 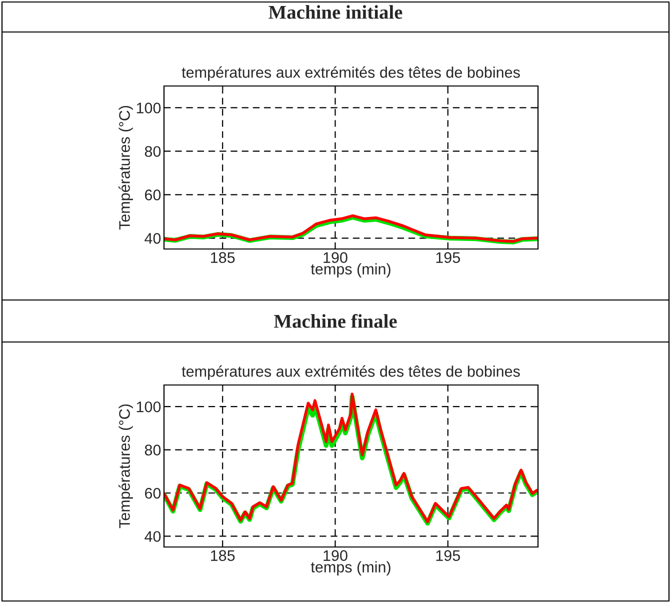 What do you see at coordinates (335, 321) in the screenshot?
I see `chart-title: Machine finale` at bounding box center [335, 321].